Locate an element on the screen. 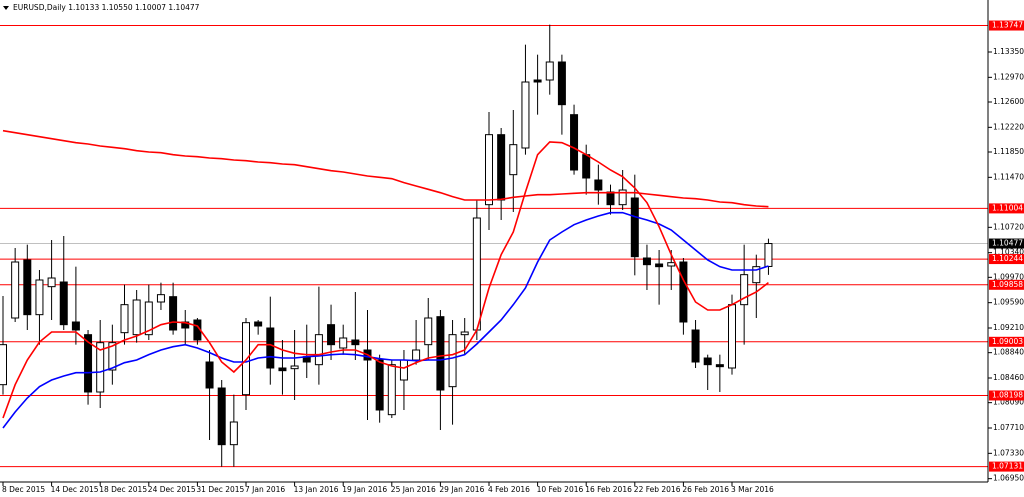 The image size is (1024, 497). y-tick-label: 1.08840 is located at coordinates (1008, 352).